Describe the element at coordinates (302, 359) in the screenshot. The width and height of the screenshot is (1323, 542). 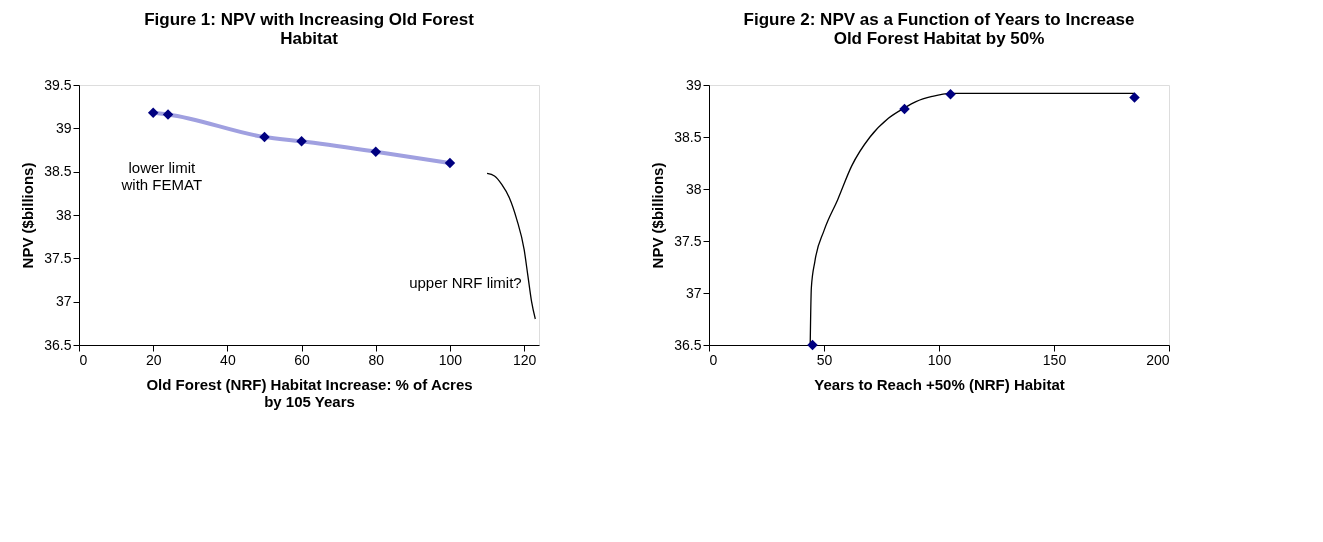
I see `x-tick-label: 60` at that location.